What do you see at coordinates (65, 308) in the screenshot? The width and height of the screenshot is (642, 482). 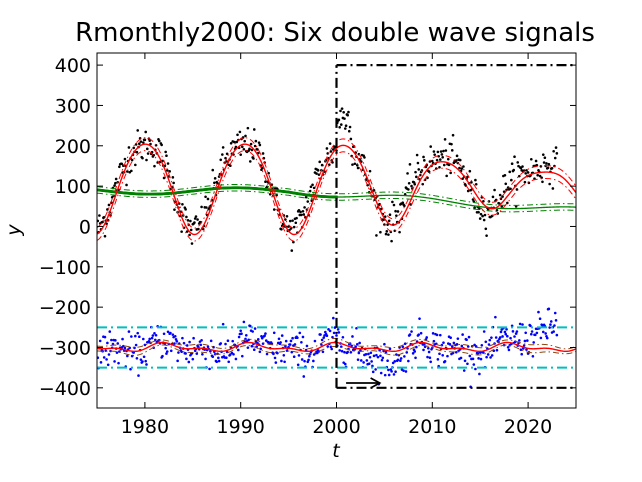 I see `y-tick-label: −200` at bounding box center [65, 308].